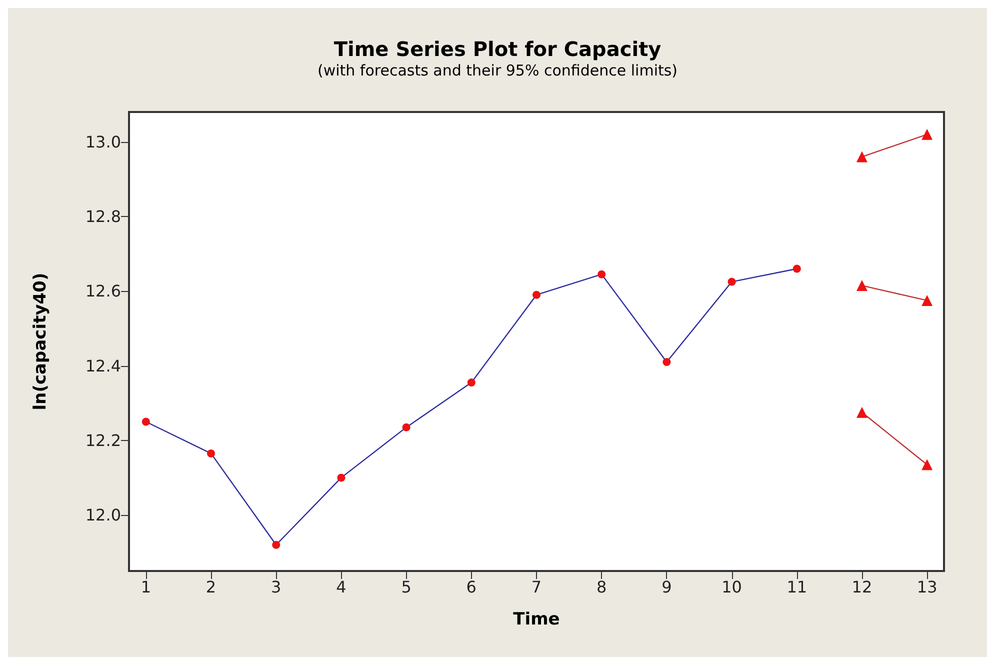 This screenshot has width=995, height=665. Describe the element at coordinates (211, 587) in the screenshot. I see `x-tick-label: 2` at that location.